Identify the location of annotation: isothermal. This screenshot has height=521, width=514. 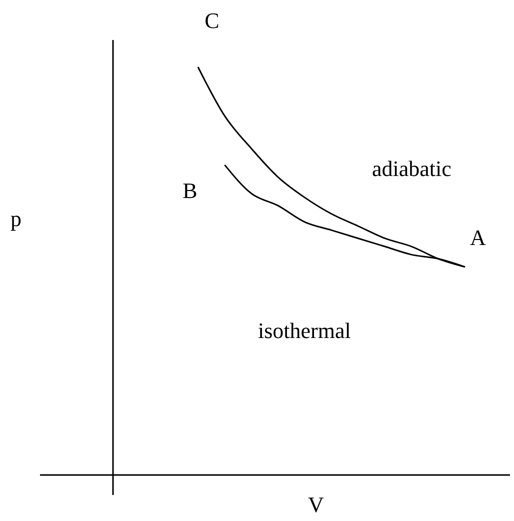
(304, 330).